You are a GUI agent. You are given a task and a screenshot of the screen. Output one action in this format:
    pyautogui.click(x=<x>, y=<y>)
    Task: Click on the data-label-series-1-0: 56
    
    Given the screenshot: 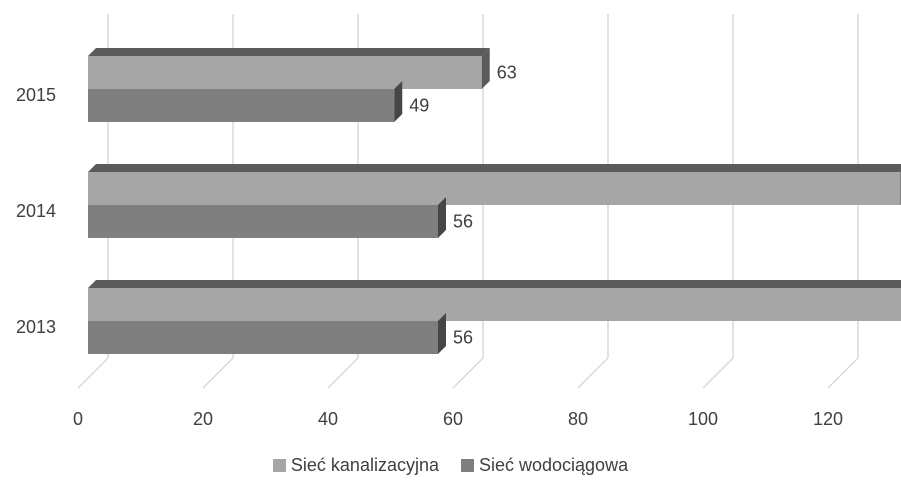 What is the action you would take?
    pyautogui.click(x=463, y=338)
    